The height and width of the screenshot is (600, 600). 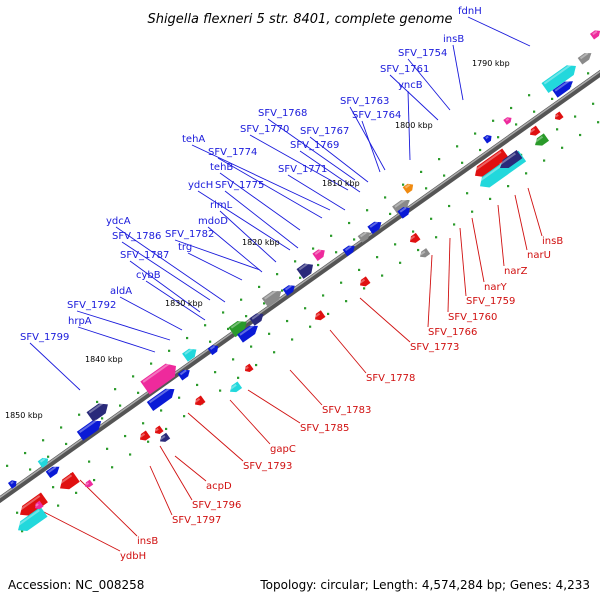 What do you see at coordinates (267, 466) in the screenshot?
I see `gene-label-bottom: SFV_1793` at bounding box center [267, 466].